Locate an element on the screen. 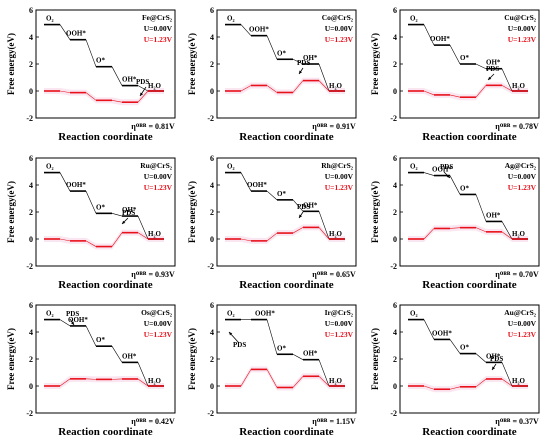  overpotential-label: ηᴼᴿᴿ = 1.15V is located at coordinates (334, 421).